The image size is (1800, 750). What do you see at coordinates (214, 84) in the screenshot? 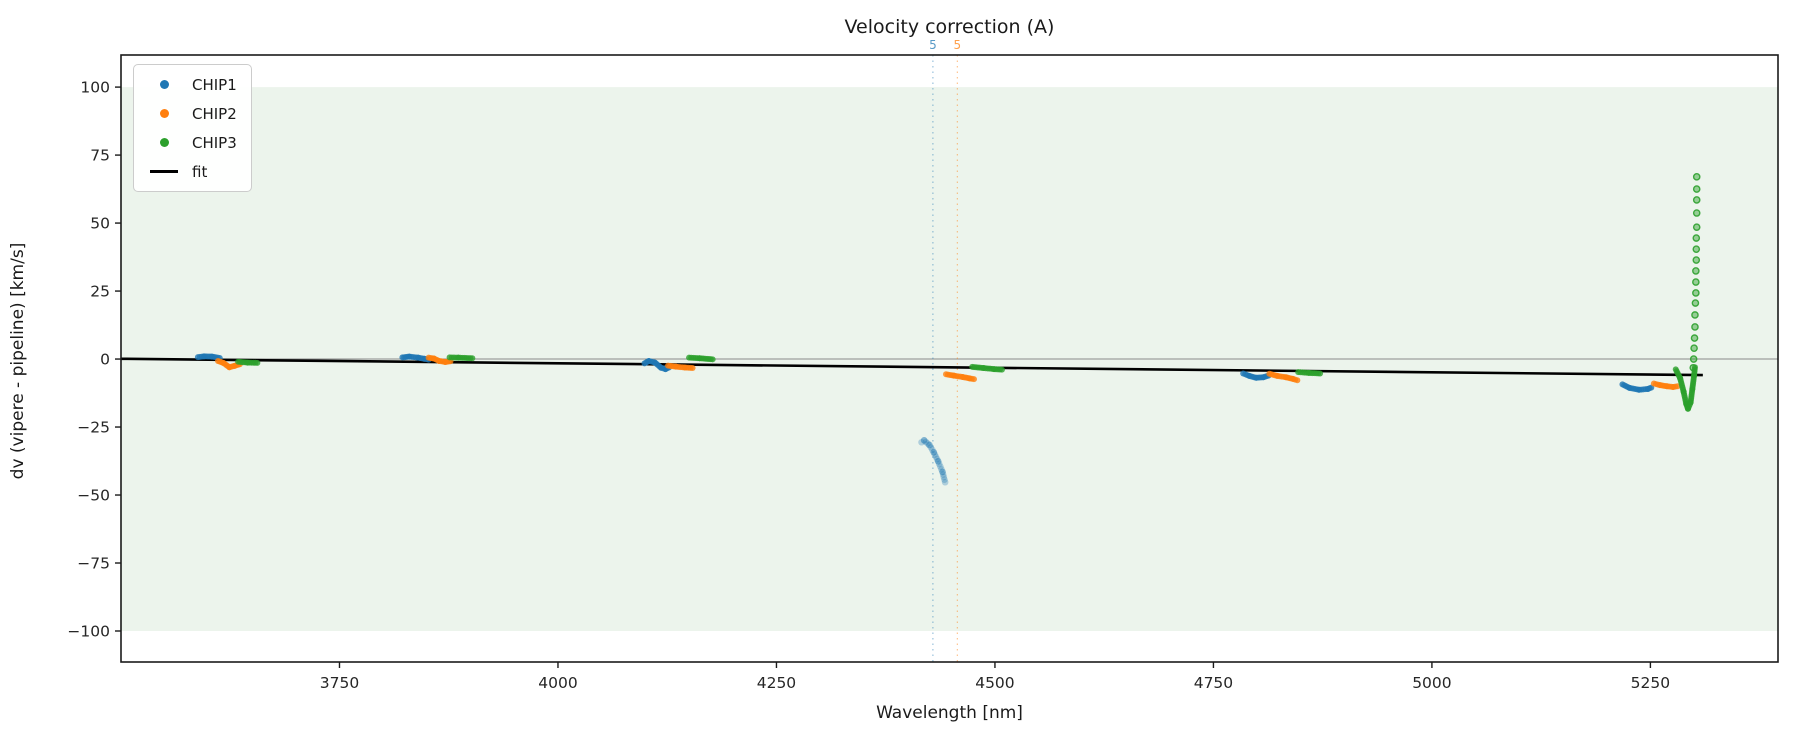
I see `legend-label: CHIP1` at bounding box center [214, 84].